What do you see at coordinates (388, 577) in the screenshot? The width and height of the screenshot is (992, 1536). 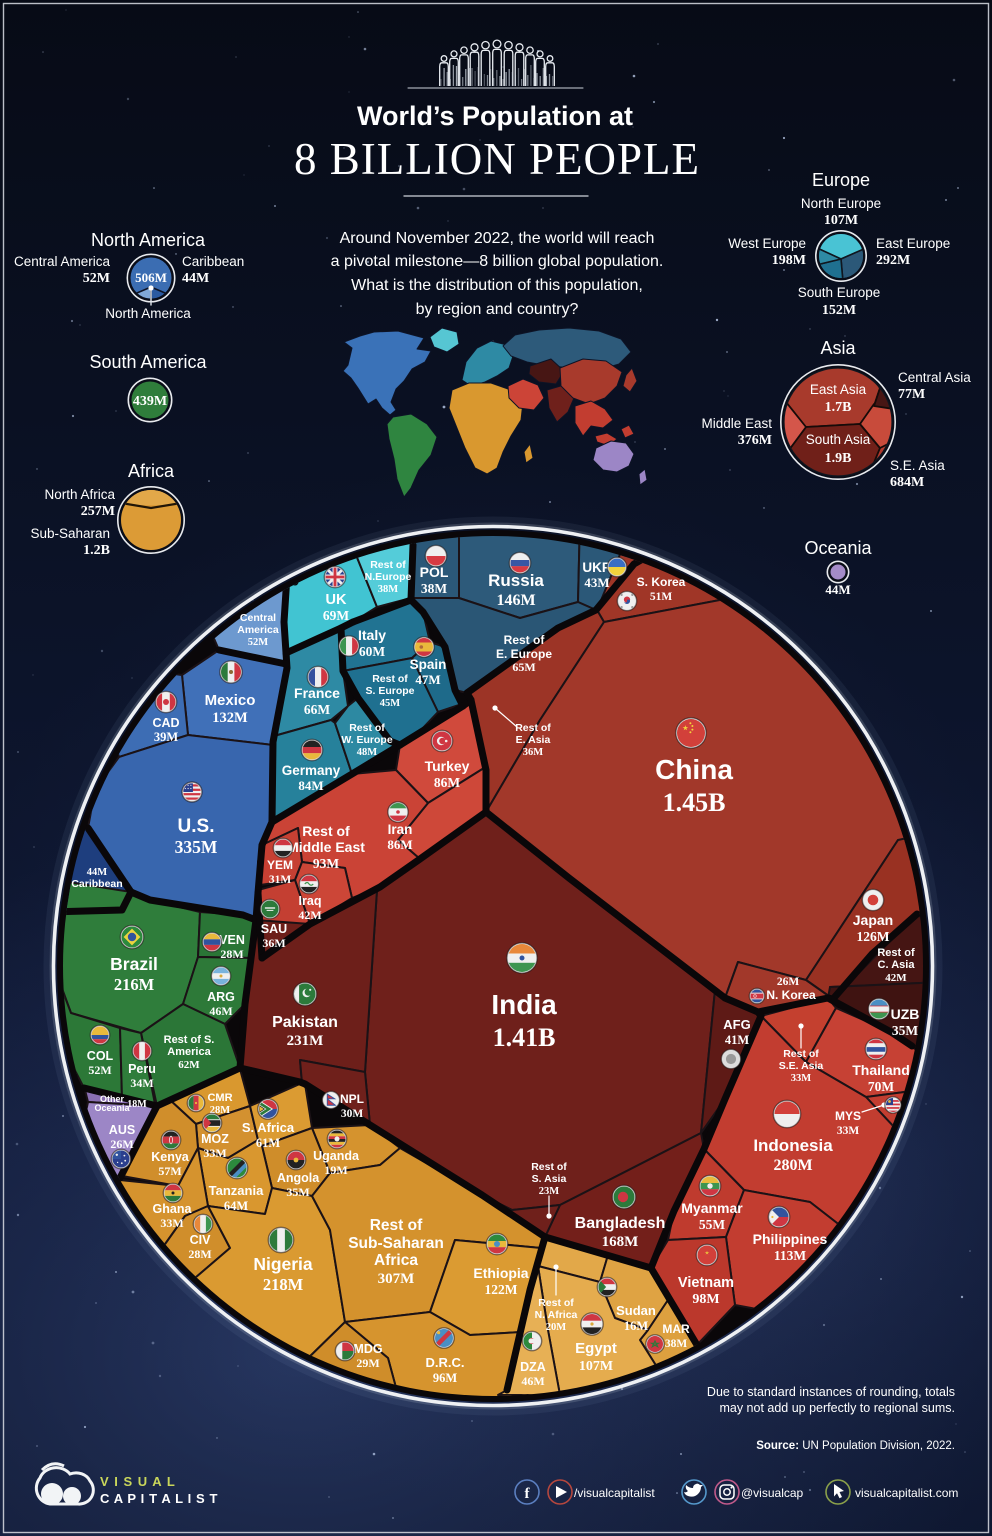 I see `svg-text: N.Europe` at bounding box center [388, 577].